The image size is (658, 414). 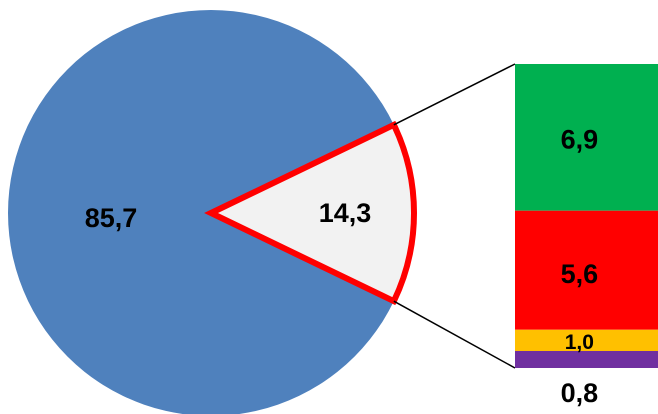 I want to click on connector-line-bottom, so click(x=454, y=334).